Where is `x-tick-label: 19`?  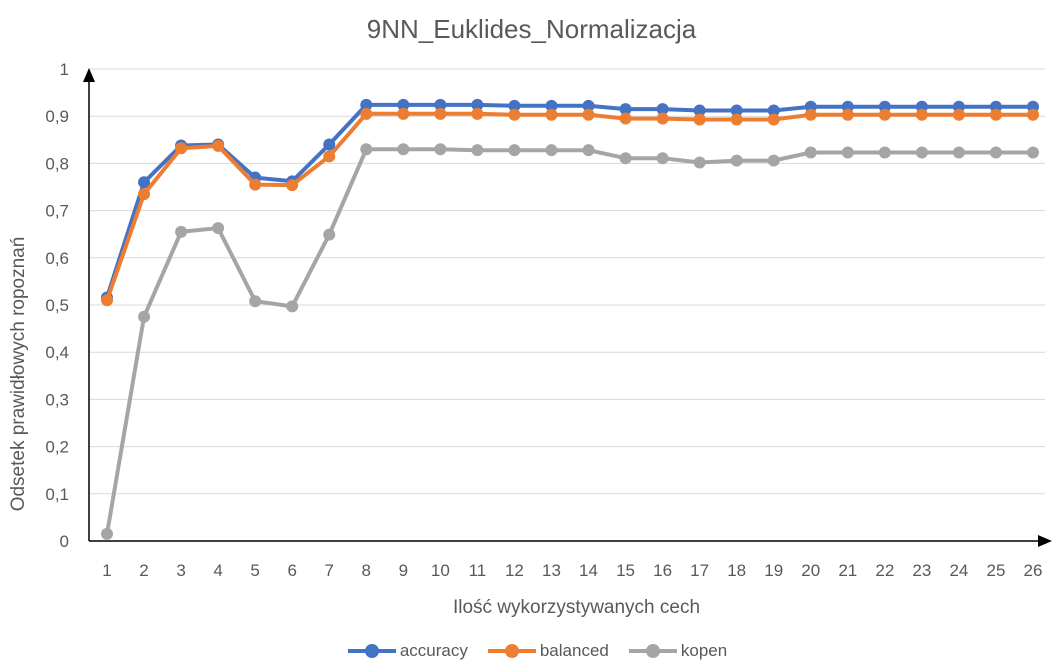
x-tick-label: 19 is located at coordinates (773, 570).